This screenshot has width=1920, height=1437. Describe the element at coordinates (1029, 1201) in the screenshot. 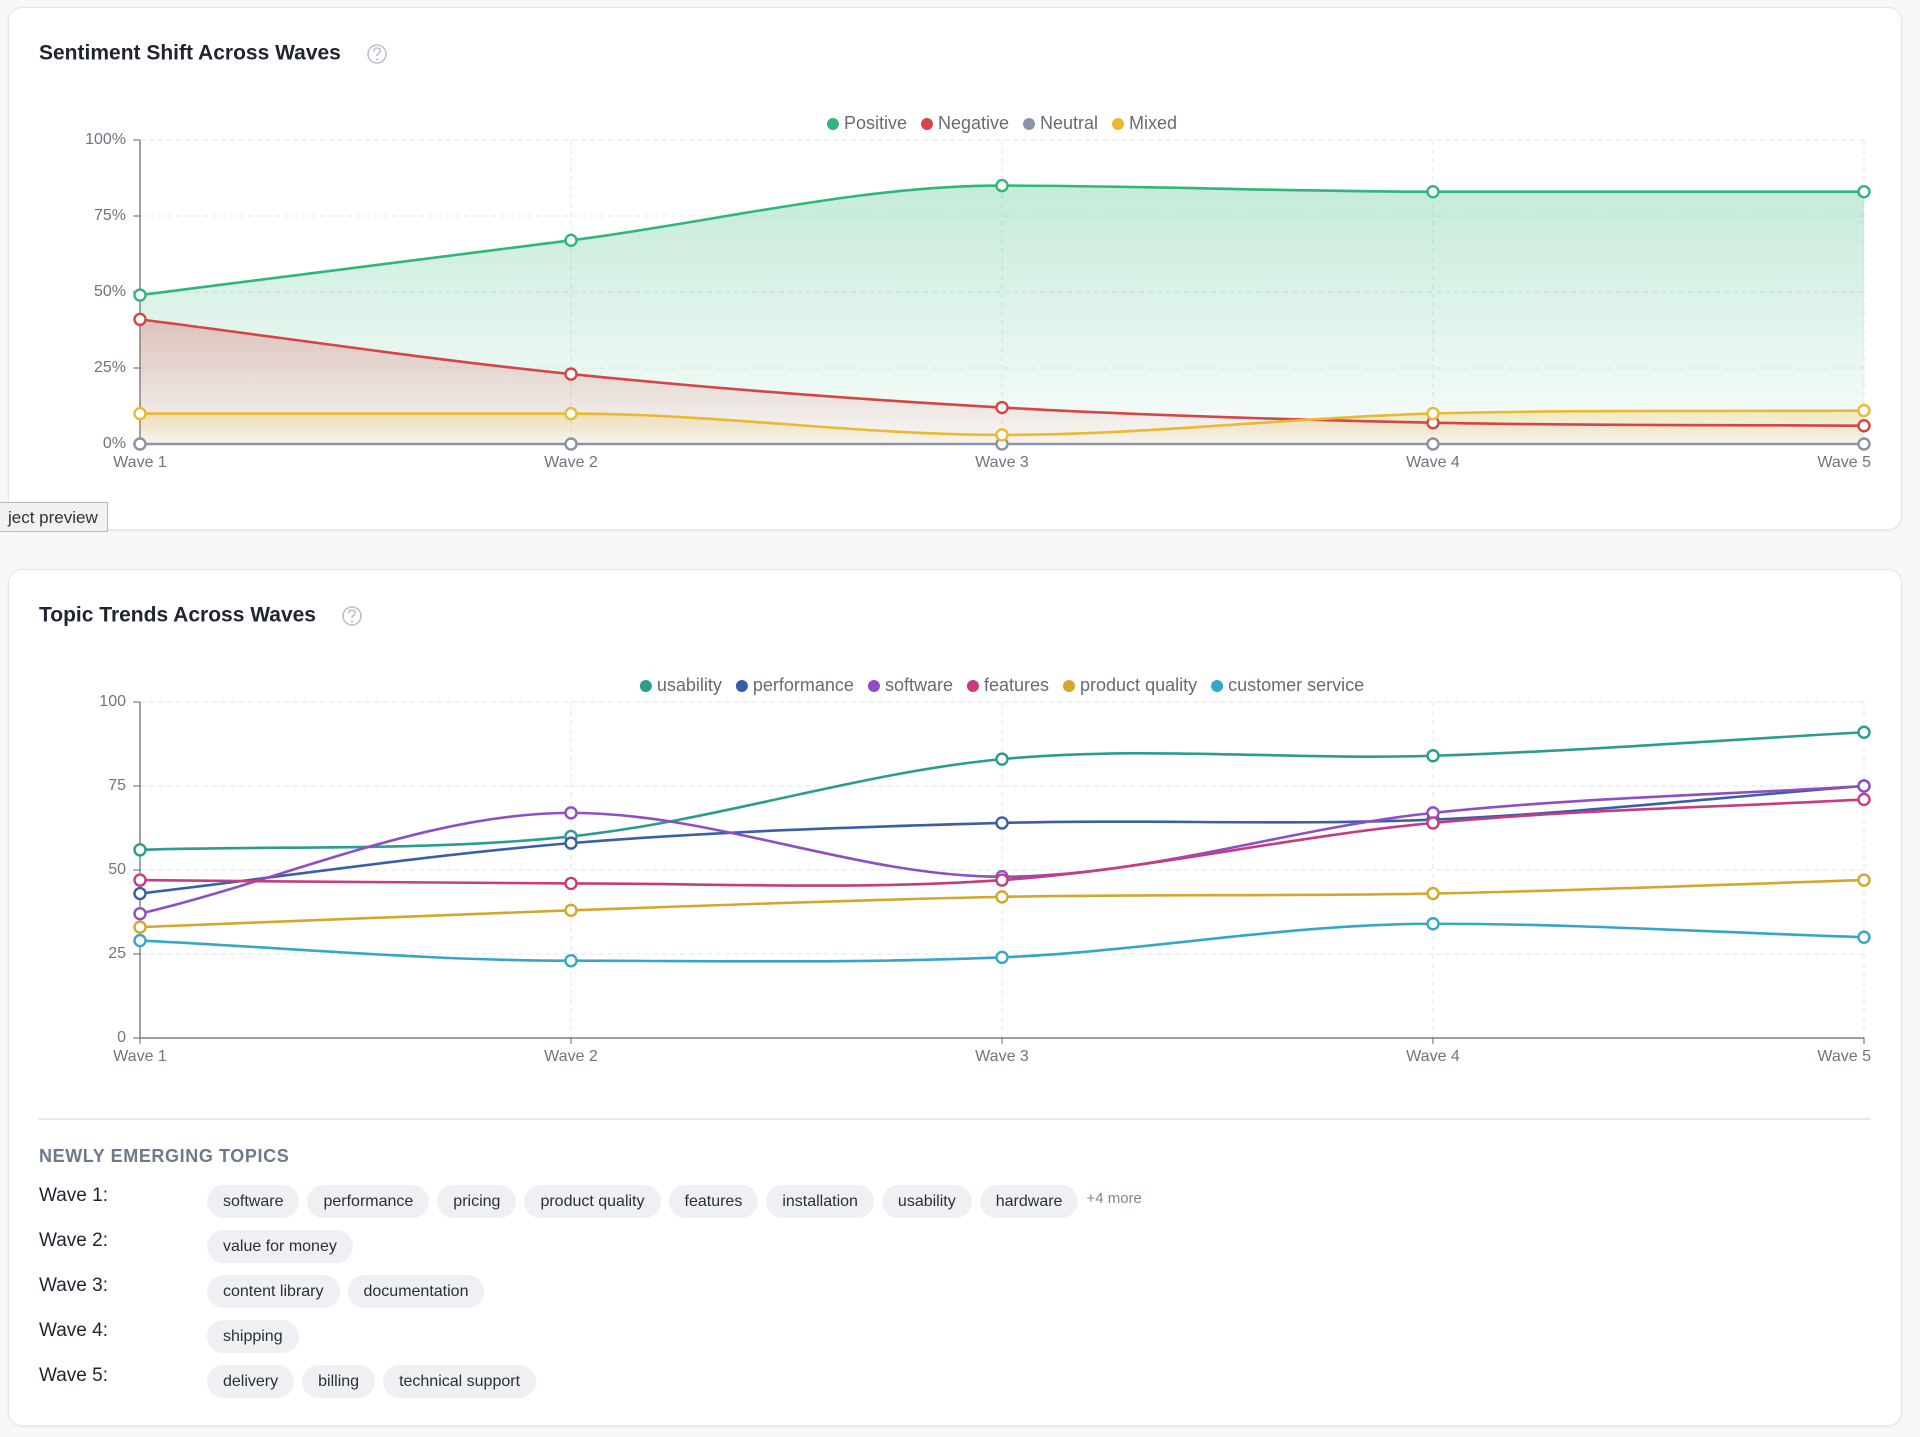

I see `topic-chip: hardware` at that location.